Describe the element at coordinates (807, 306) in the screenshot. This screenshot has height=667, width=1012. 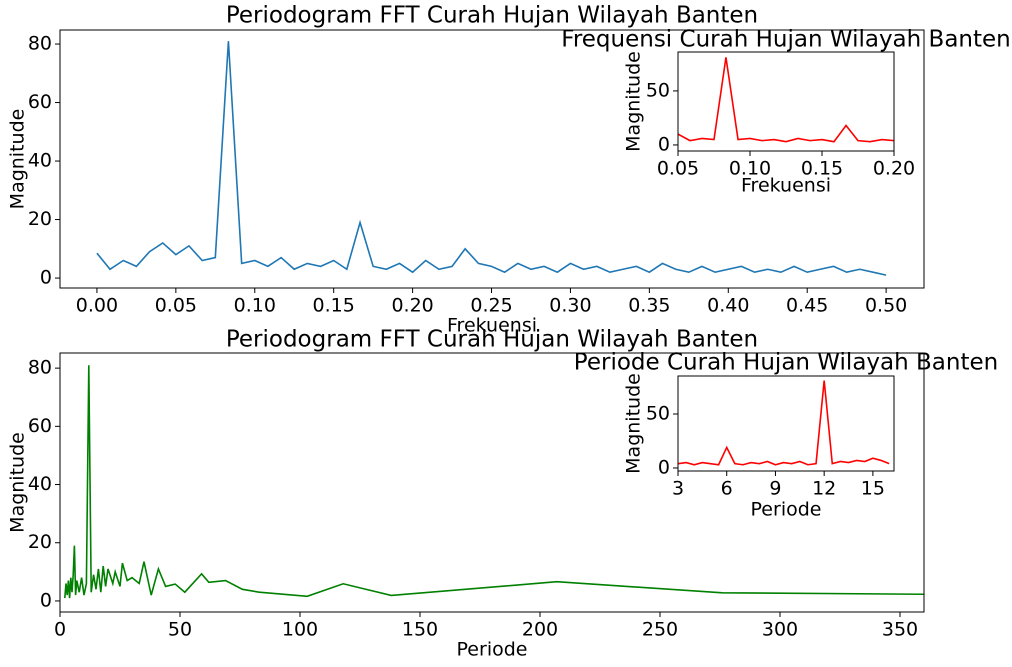
I see `x-tick-label: 0.45` at that location.